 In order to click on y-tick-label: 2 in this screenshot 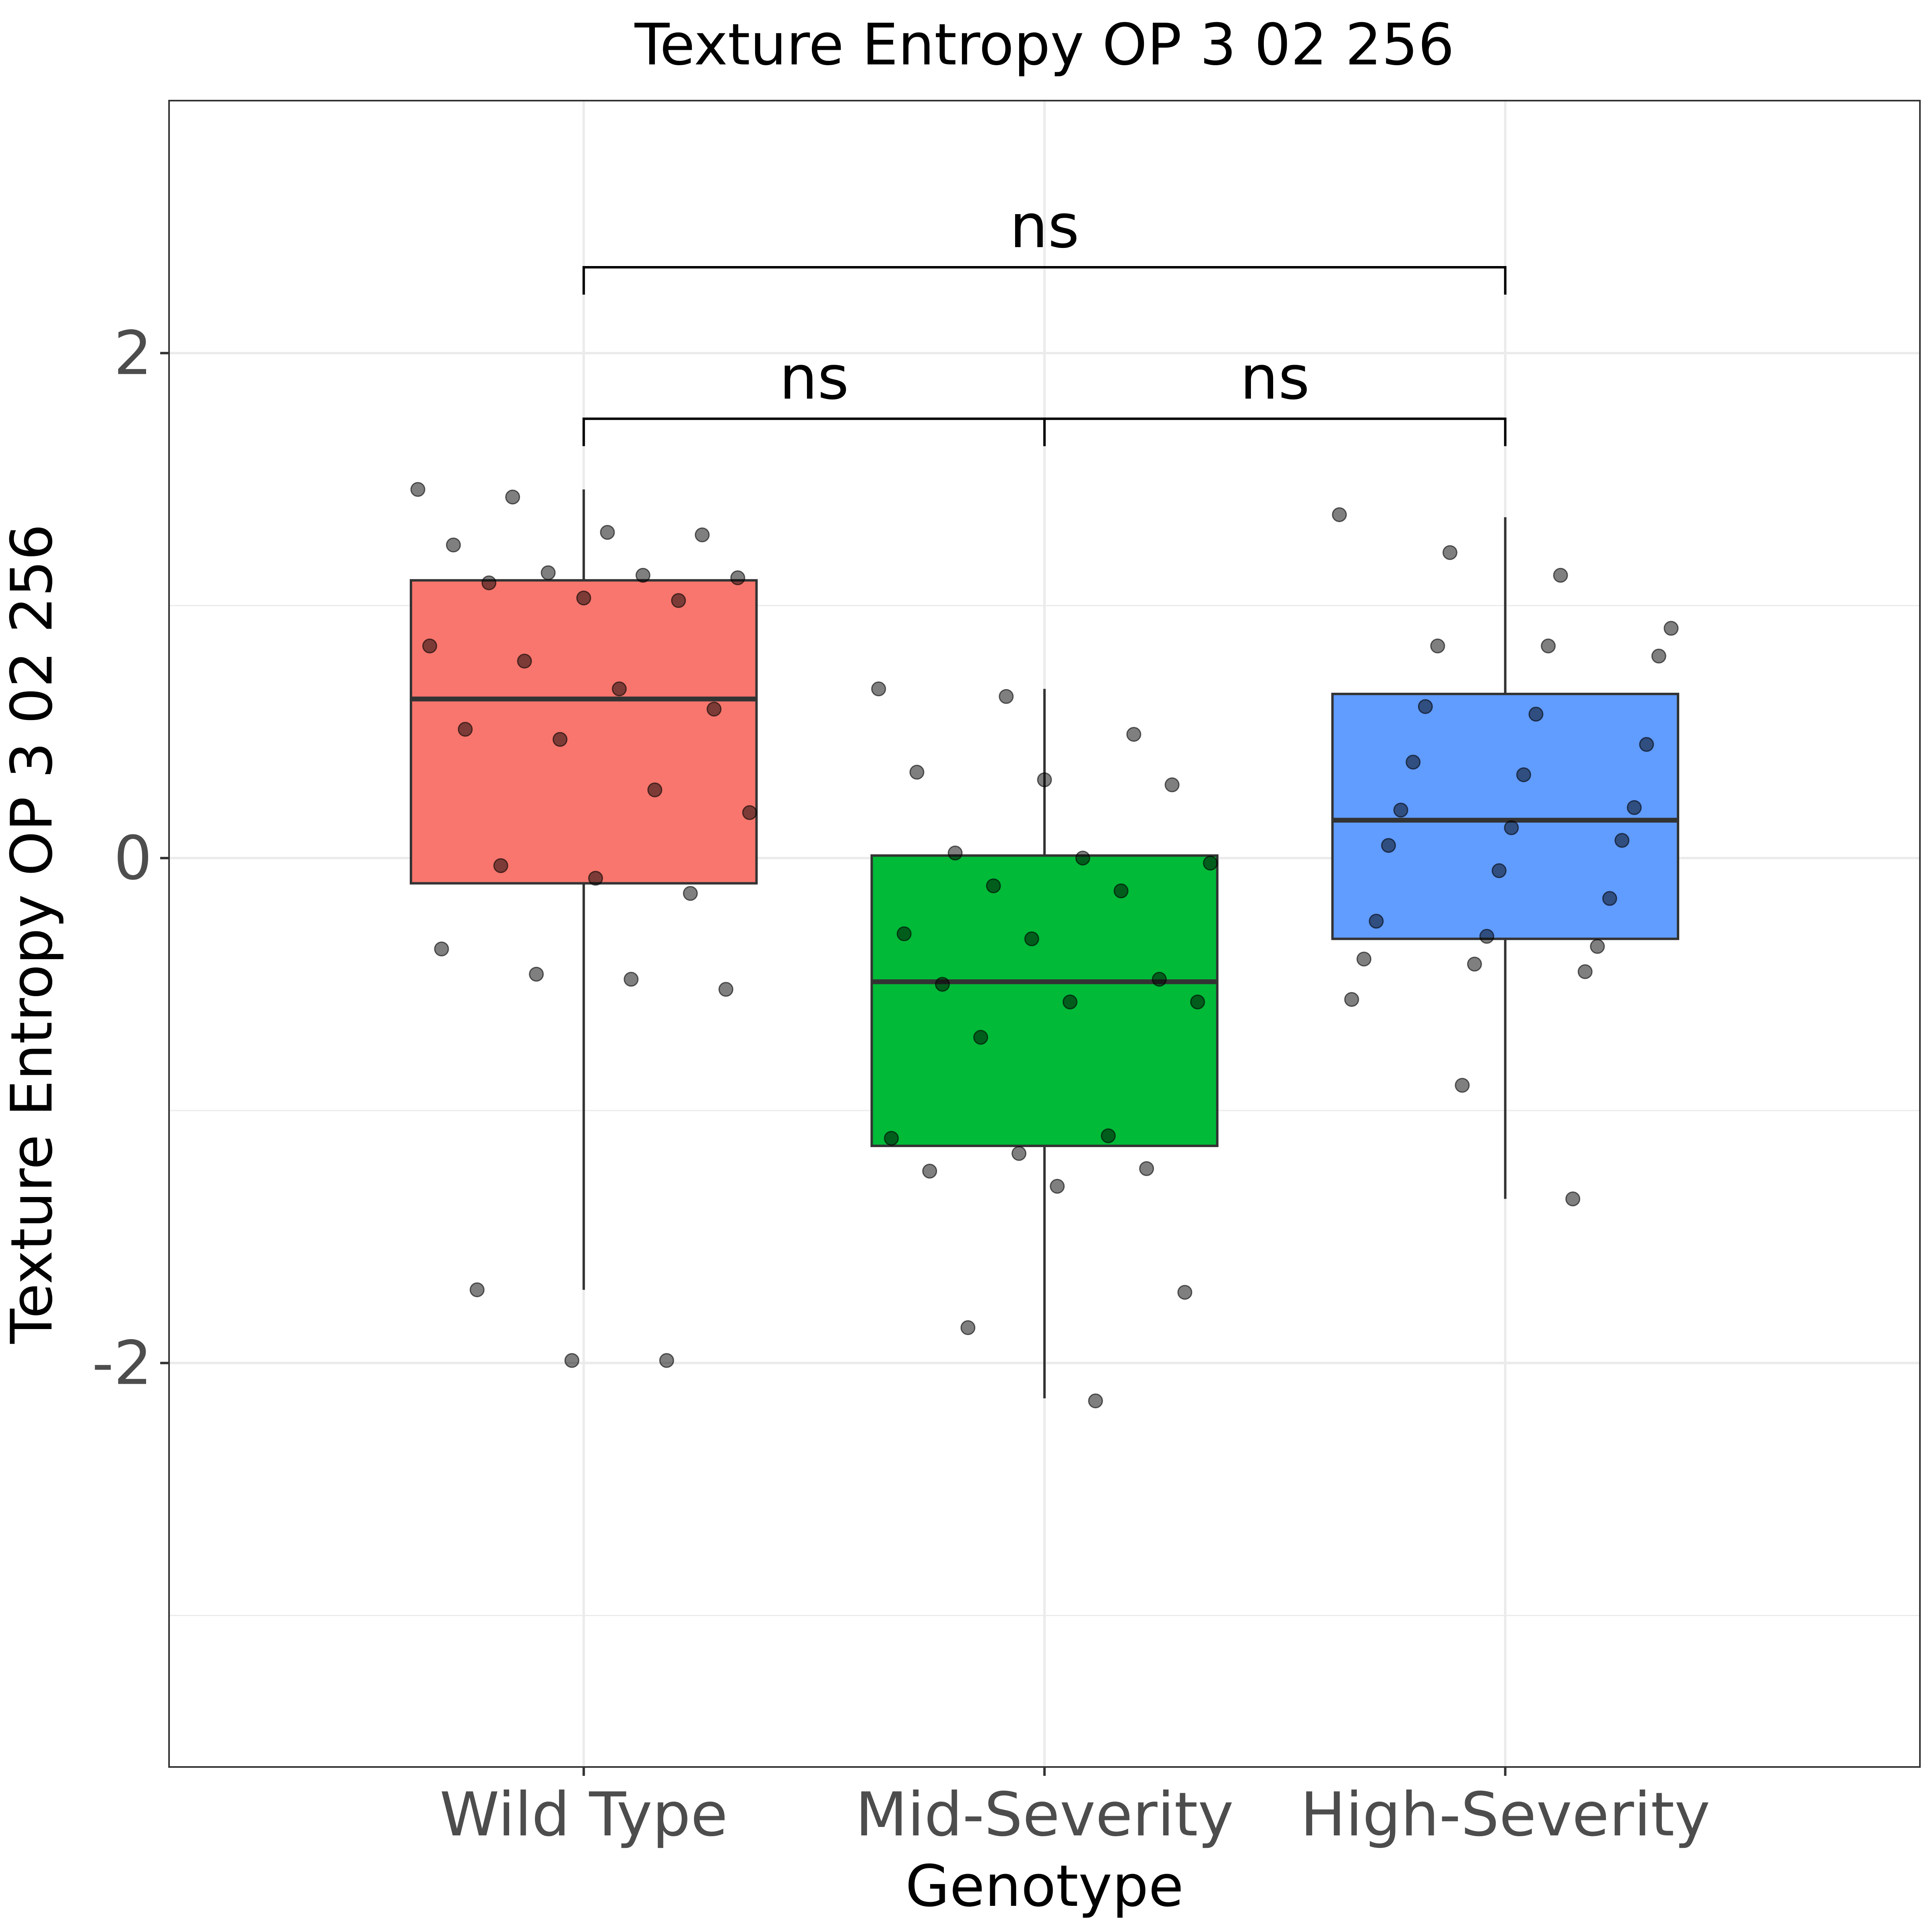, I will do `click(133, 353)`.